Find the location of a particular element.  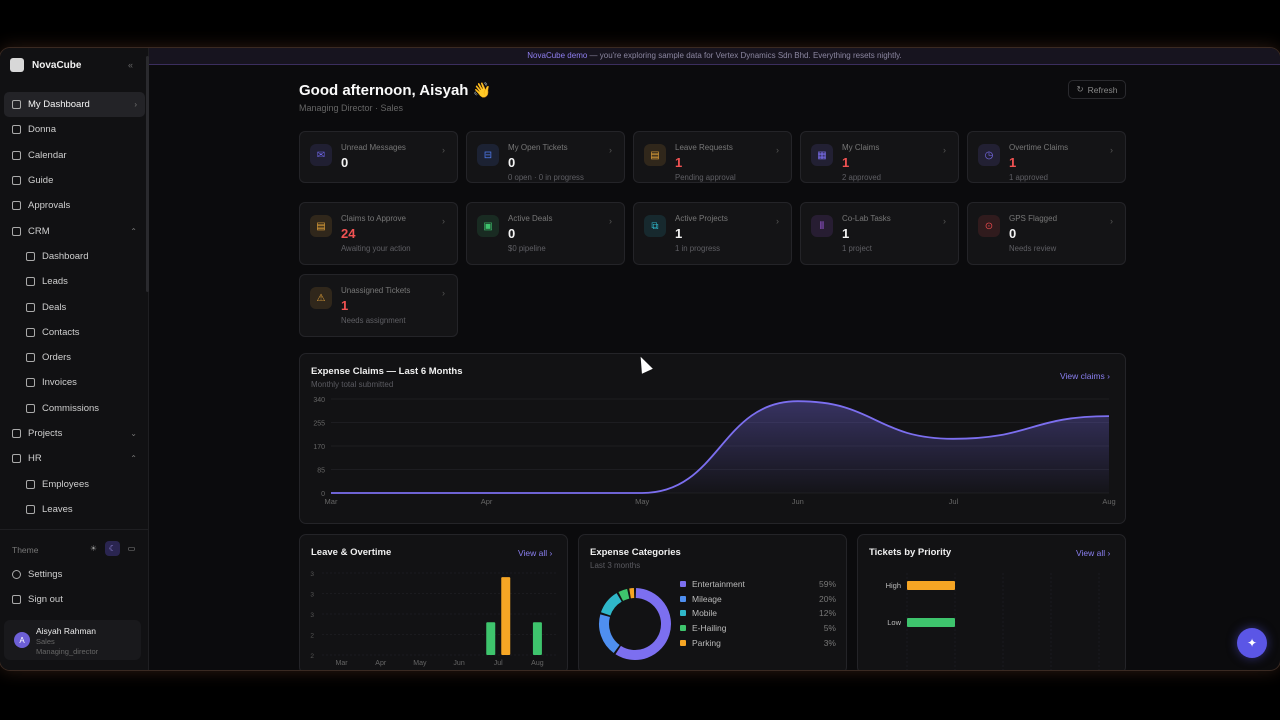

settings-link: Settings is located at coordinates (74, 574).